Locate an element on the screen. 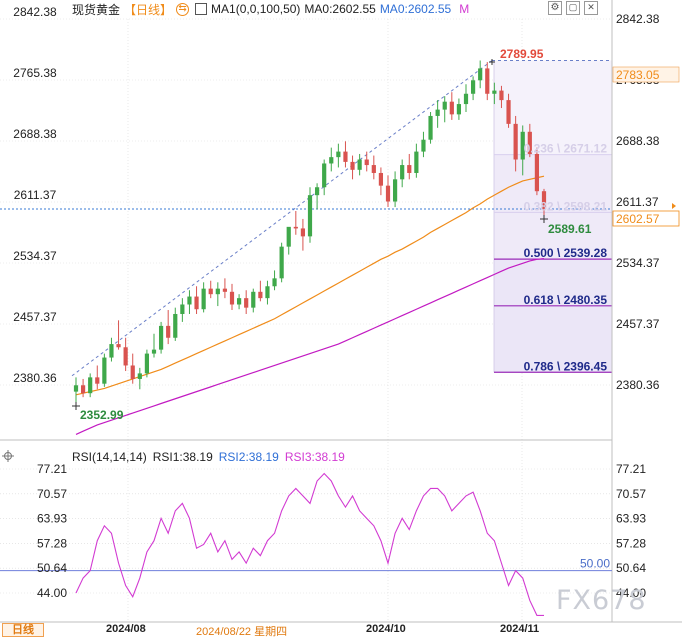 Image resolution: width=682 pixels, height=639 pixels. price-tick-left: 2842.38 is located at coordinates (35, 12).